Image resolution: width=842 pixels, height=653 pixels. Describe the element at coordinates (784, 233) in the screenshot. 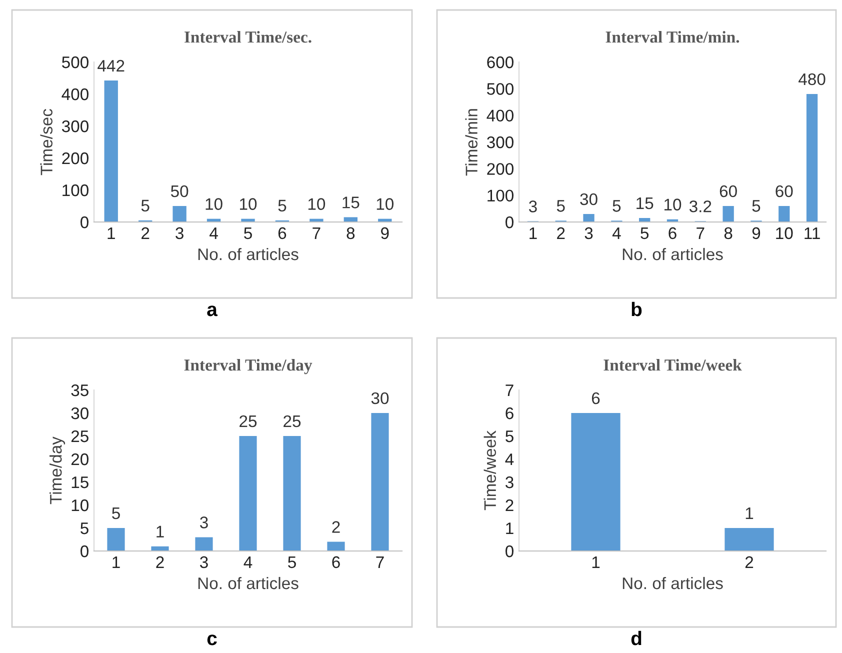

I see `x-tick-label: 10` at that location.